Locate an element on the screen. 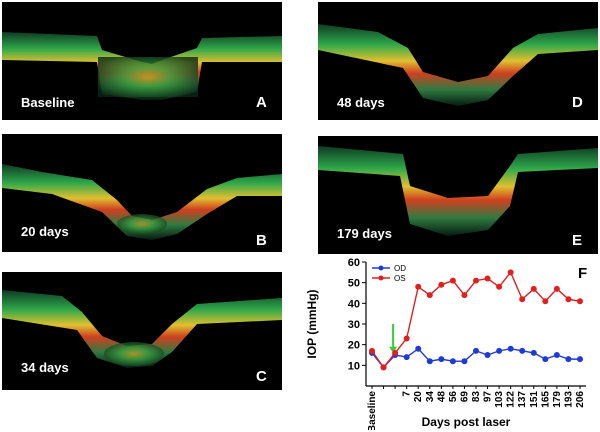  panel-letter-e: E is located at coordinates (577, 240).